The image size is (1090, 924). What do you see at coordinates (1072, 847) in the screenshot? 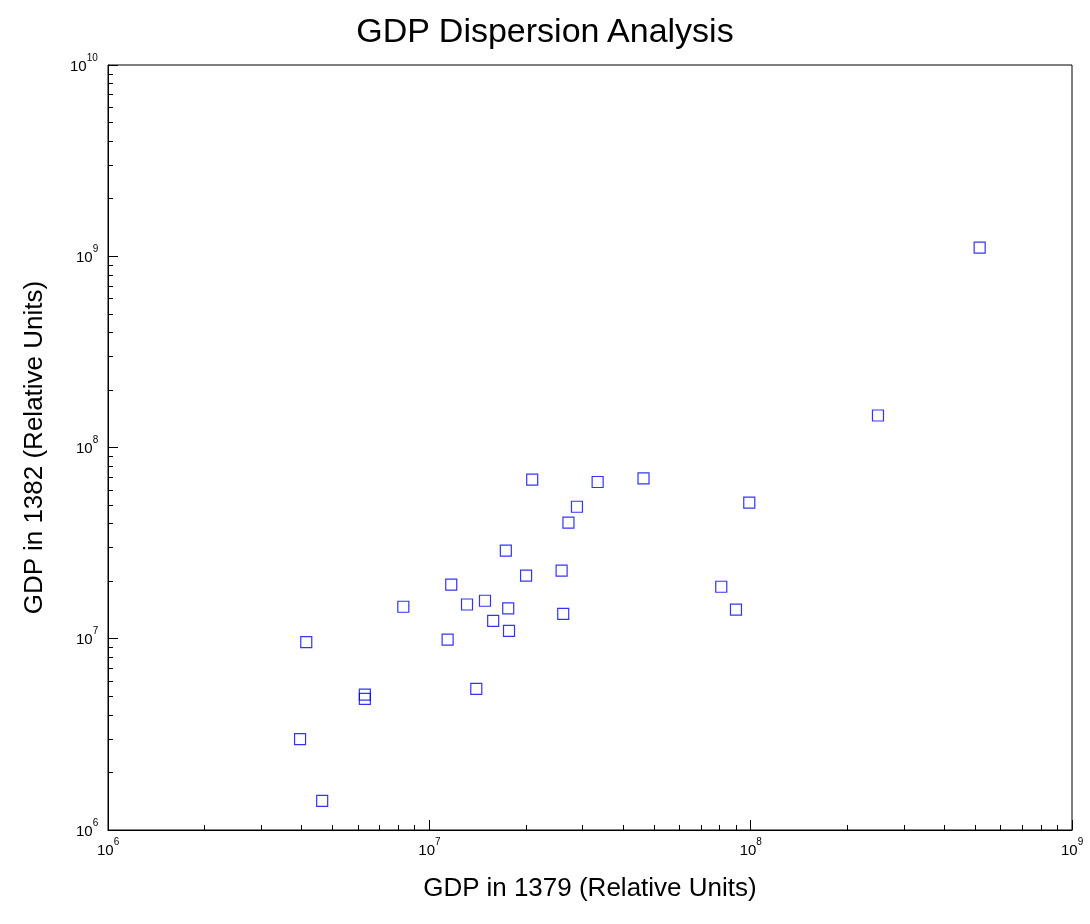
I see `x-tick-label: 10$^{9}$` at bounding box center [1072, 847].